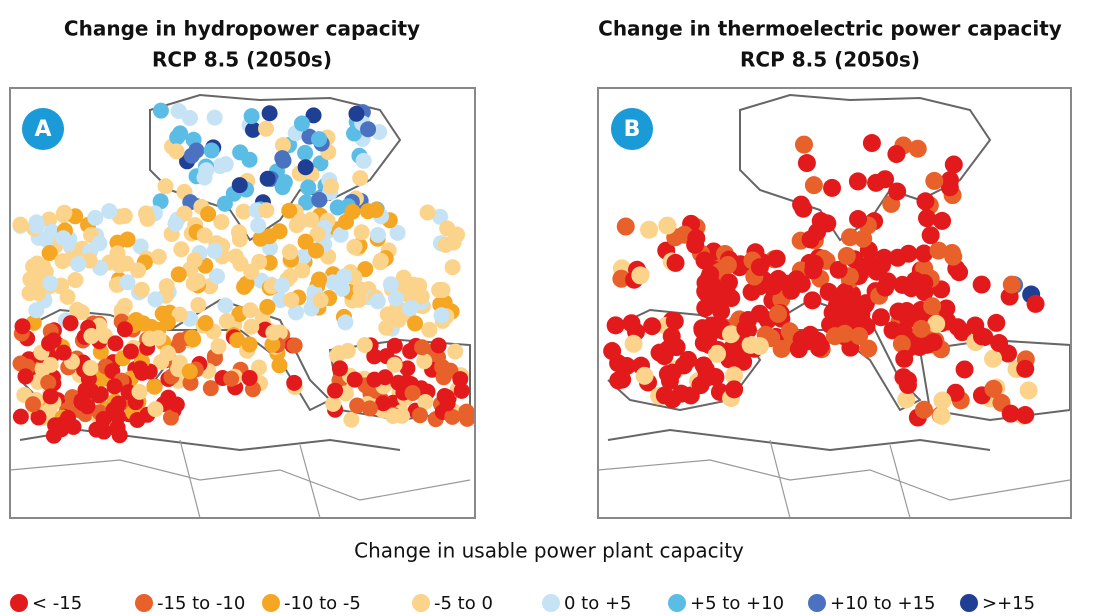 The image size is (1099, 616). Describe the element at coordinates (551, 603) in the screenshot. I see `legend-swatch` at that location.